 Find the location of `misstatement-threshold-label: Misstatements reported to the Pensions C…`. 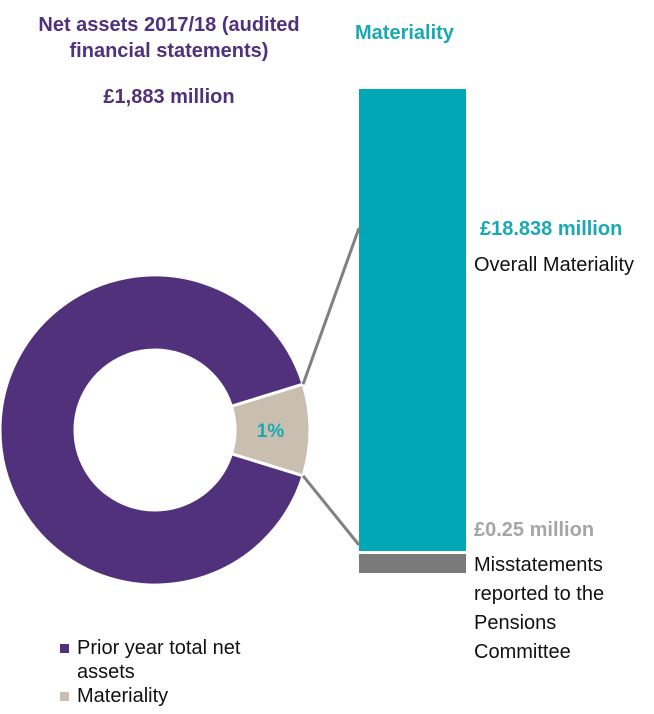

misstatement-threshold-label: Misstatements reported to the Pensions C… is located at coordinates (539, 608).